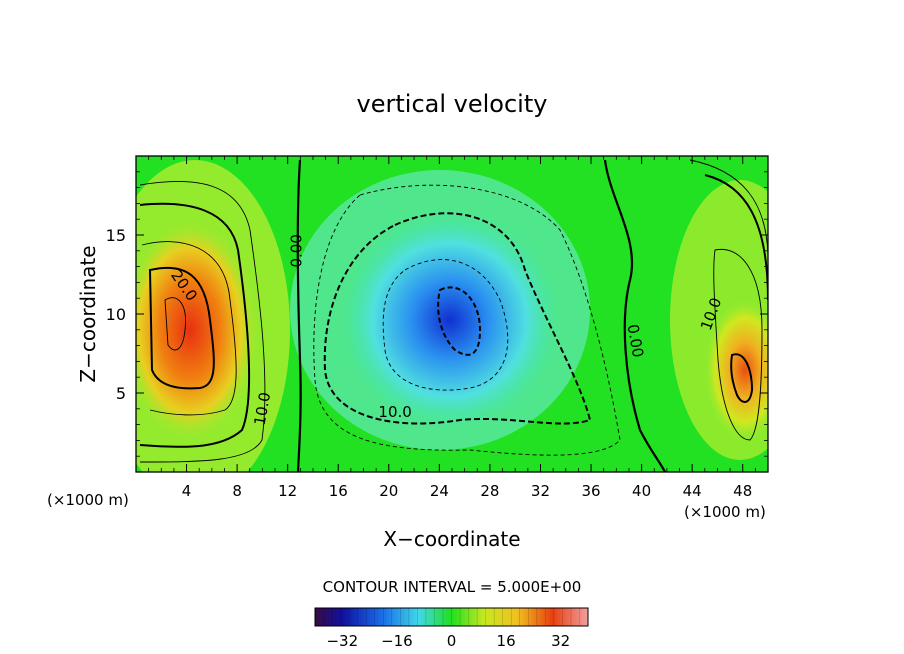 The width and height of the screenshot is (904, 654). I want to click on x-unit-label-left: (×1000 m), so click(88, 500).